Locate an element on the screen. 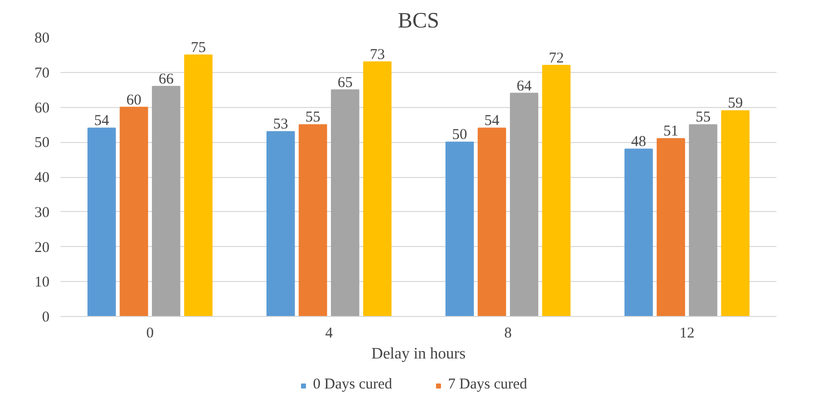 This screenshot has width=820, height=419. y-tick-label: 80 is located at coordinates (42, 38).